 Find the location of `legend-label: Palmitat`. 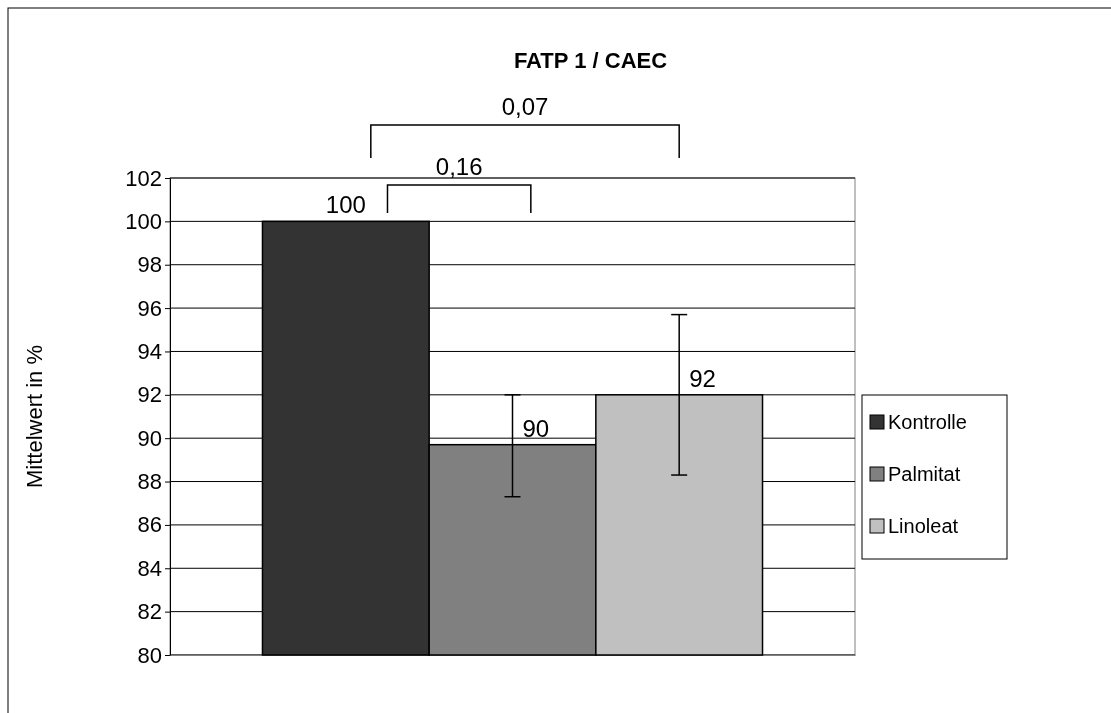

legend-label: Palmitat is located at coordinates (924, 474).